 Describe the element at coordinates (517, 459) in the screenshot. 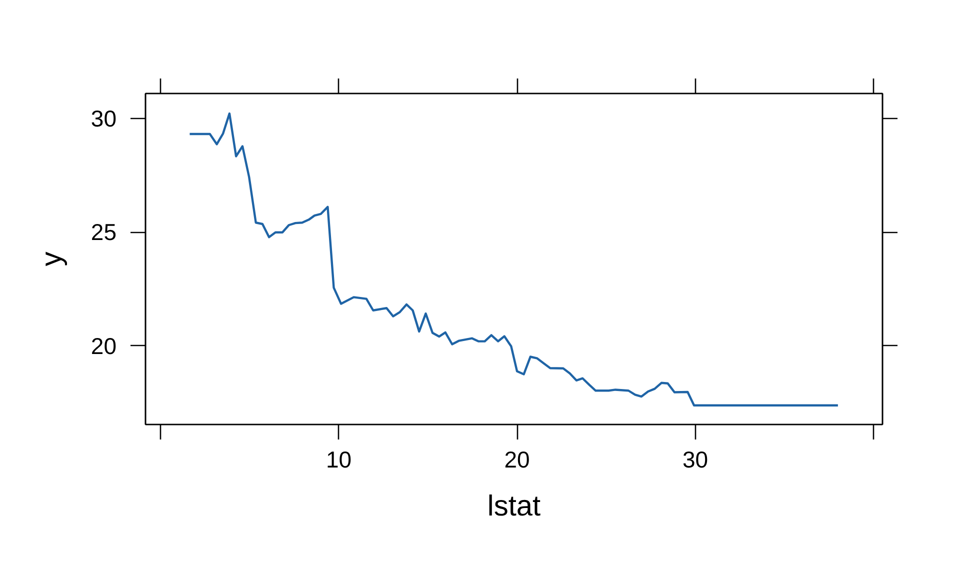

I see `x-tick-label: 20` at that location.